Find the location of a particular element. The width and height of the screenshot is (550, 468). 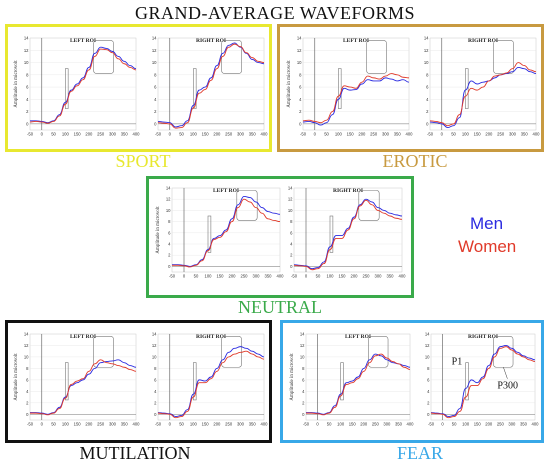

legend-men: Men is located at coordinates (487, 223).